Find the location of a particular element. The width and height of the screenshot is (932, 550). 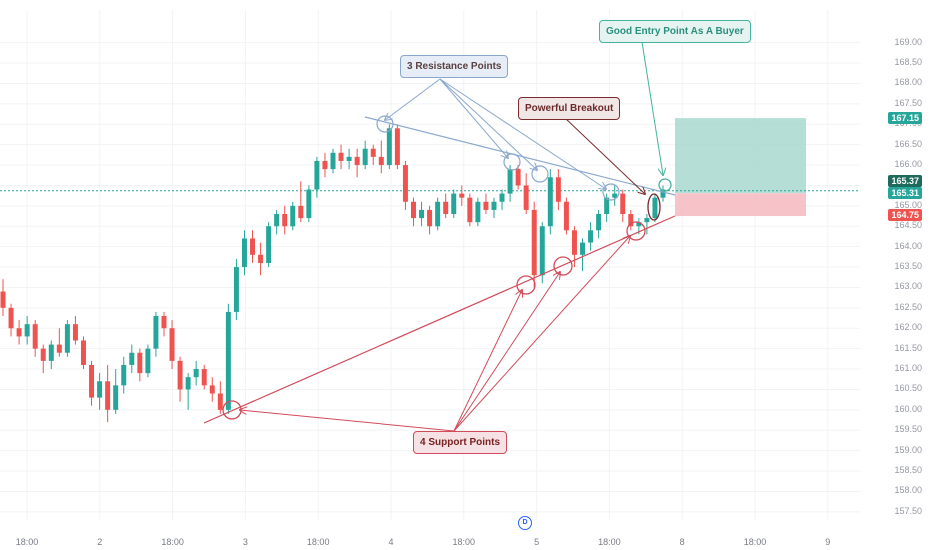

support-callout: 4 Support Points is located at coordinates (460, 442).